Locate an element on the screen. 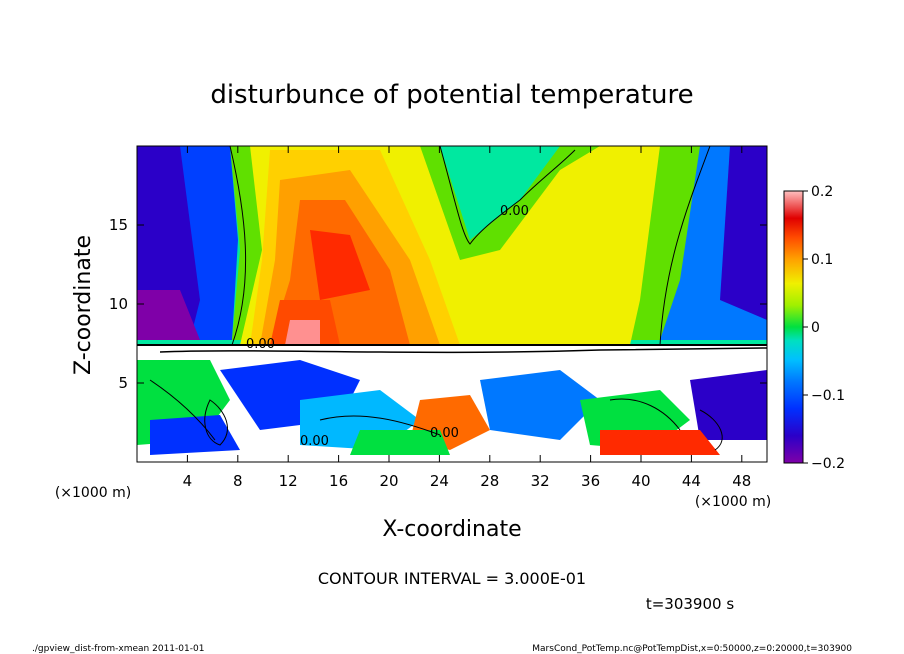 The image size is (904, 654). y-axis-label: Z-coordinate is located at coordinates (83, 305).